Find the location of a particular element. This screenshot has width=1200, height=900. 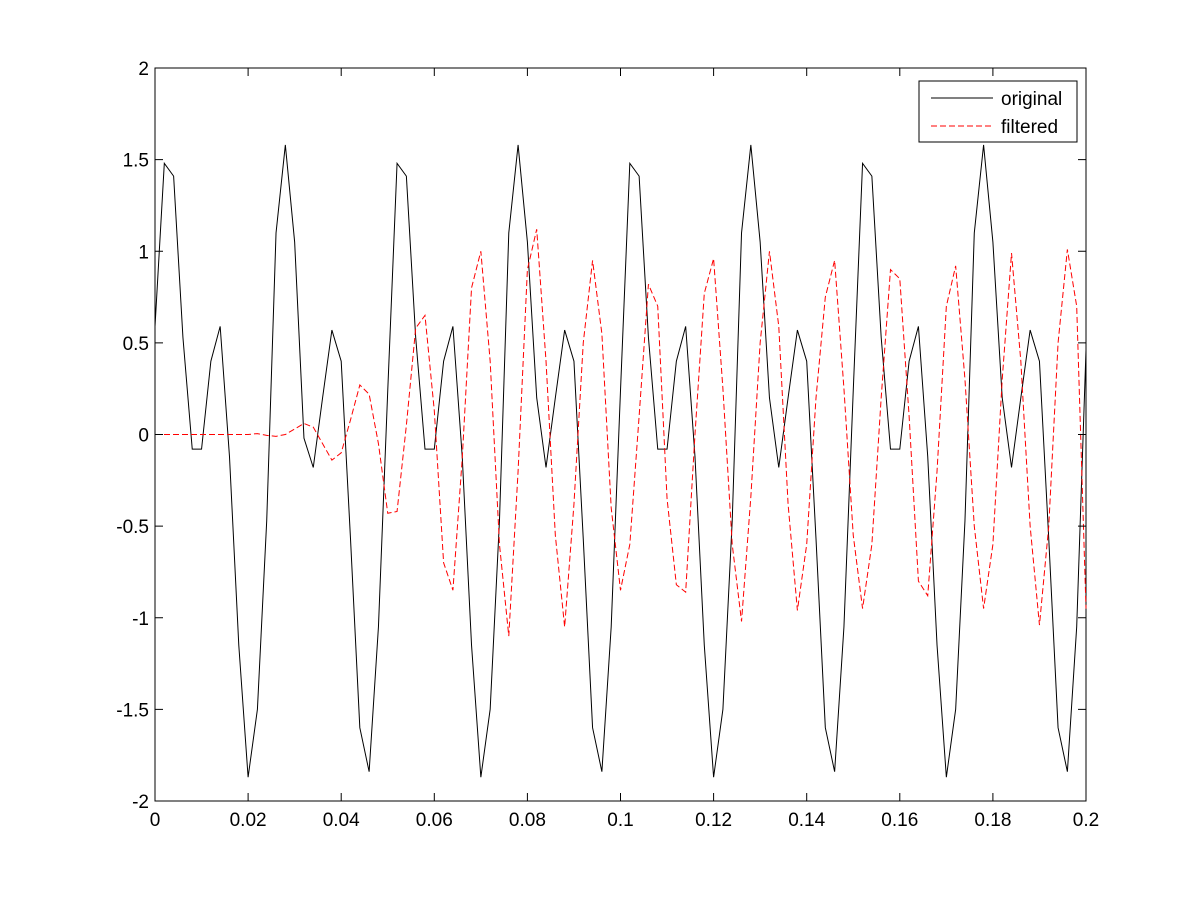

x-tick-label: 0.06 is located at coordinates (434, 820).